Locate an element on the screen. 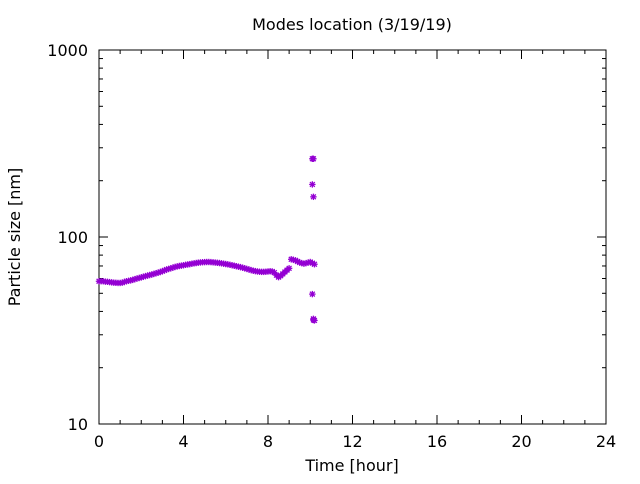 The image size is (640, 484). x-tick-label: 20 is located at coordinates (521, 441).